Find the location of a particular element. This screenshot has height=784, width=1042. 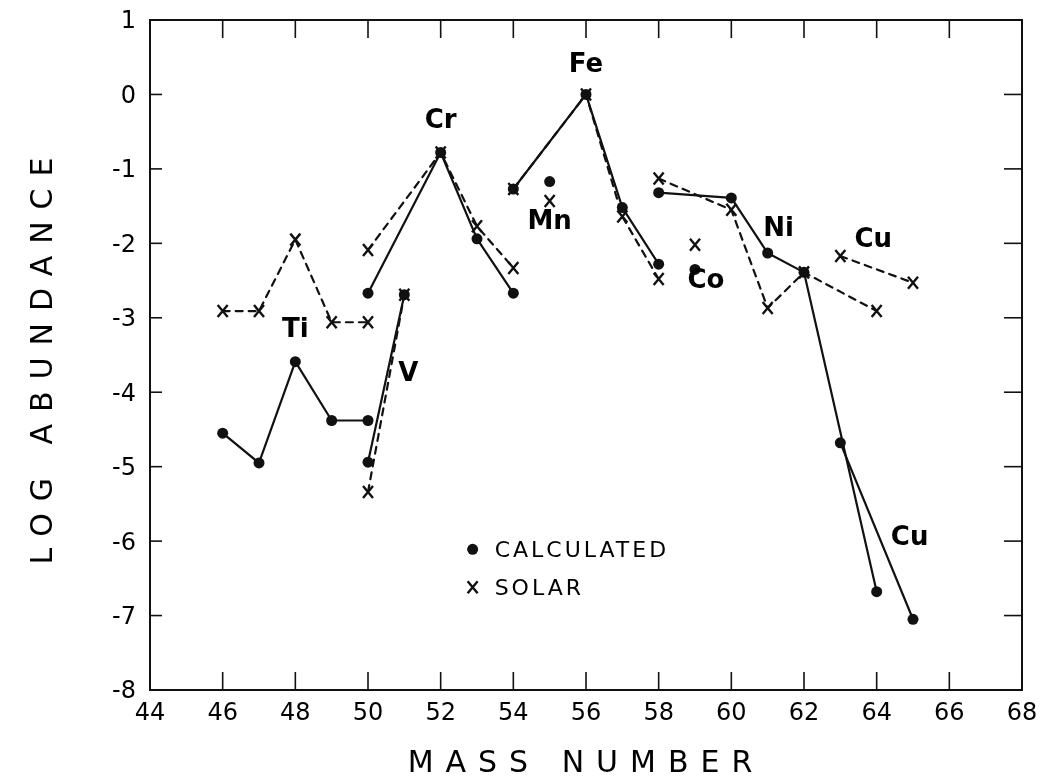

annotation: Mn is located at coordinates (549, 219).